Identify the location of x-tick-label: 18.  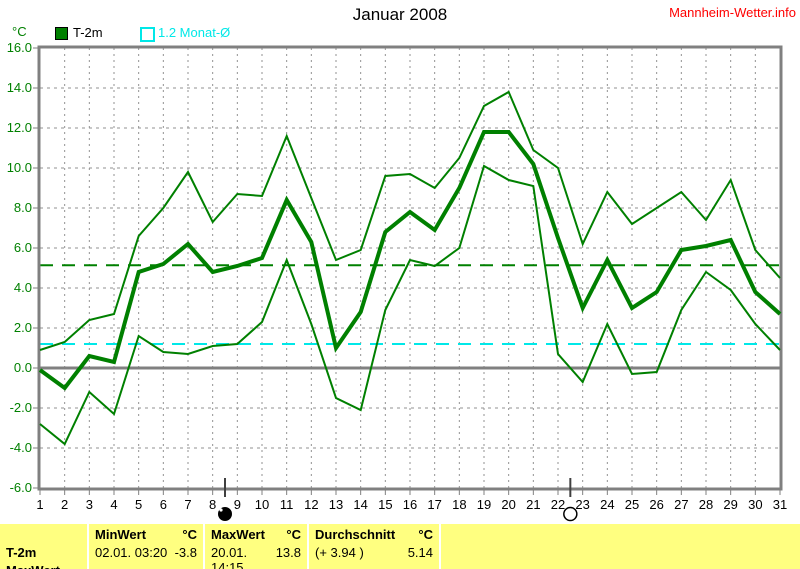
(459, 504).